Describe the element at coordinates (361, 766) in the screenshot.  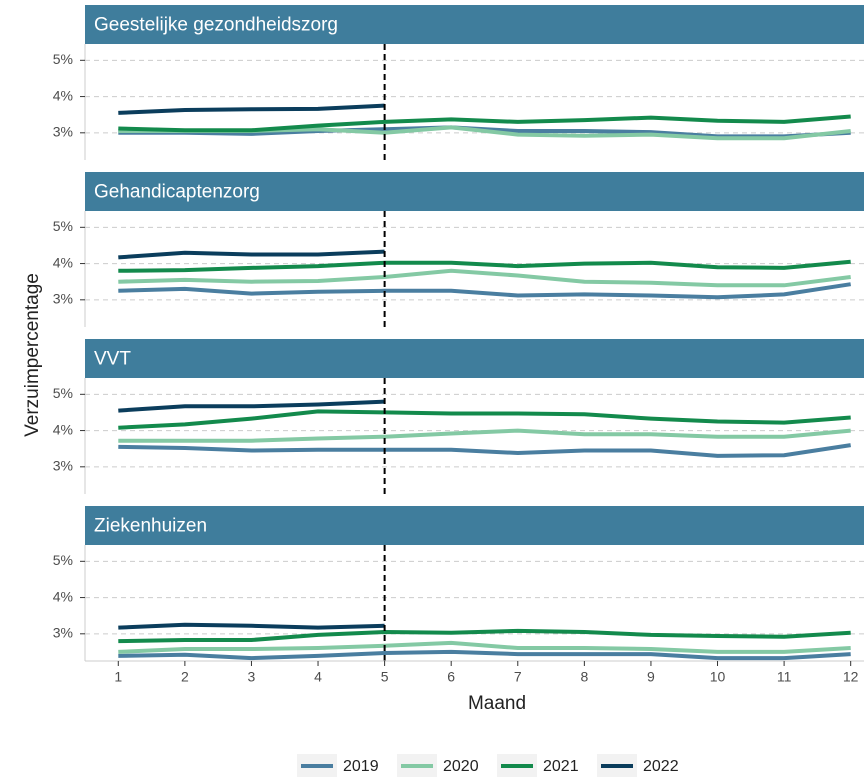
I see `legend-label: 2019` at that location.